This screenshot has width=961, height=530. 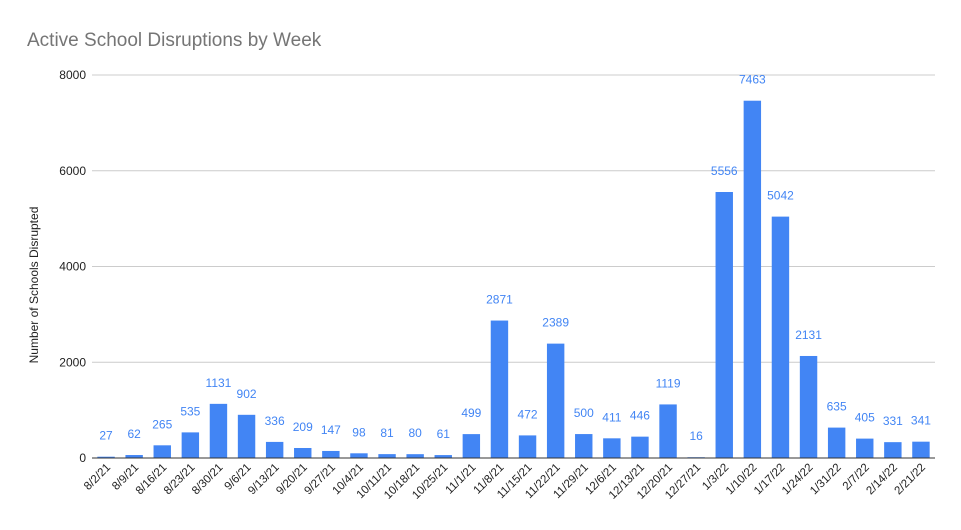 What do you see at coordinates (34, 285) in the screenshot?
I see `y-axis-label: Number of Schools Disrupted` at bounding box center [34, 285].